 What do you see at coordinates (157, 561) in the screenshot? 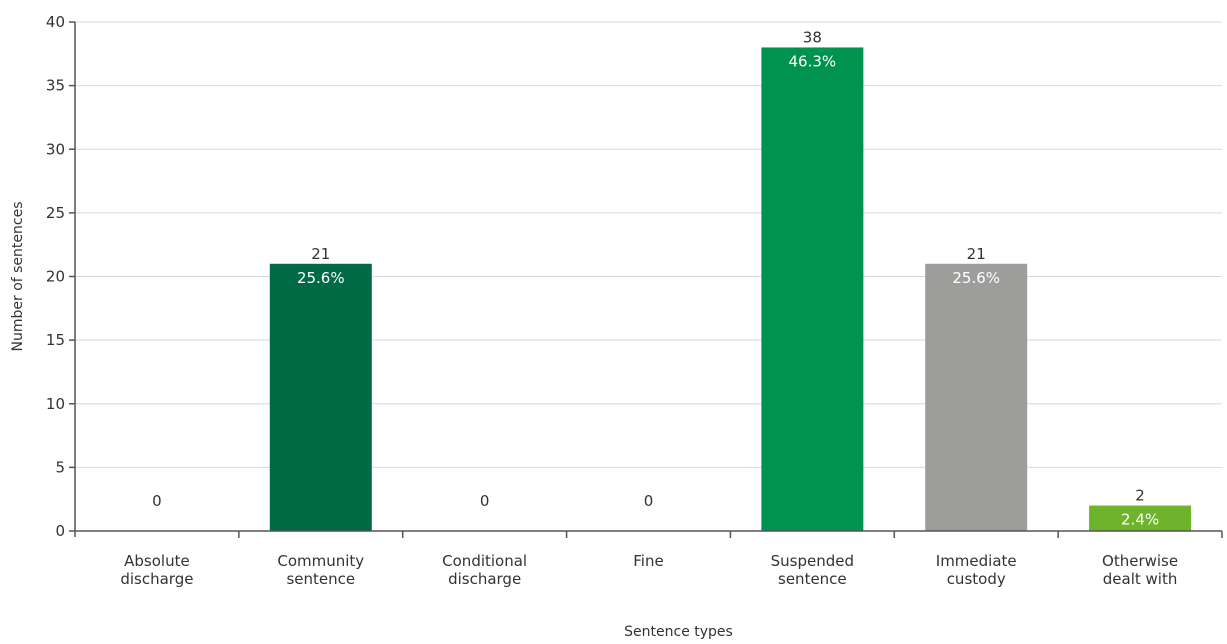
I see `x-category-label: Absolute` at bounding box center [157, 561].